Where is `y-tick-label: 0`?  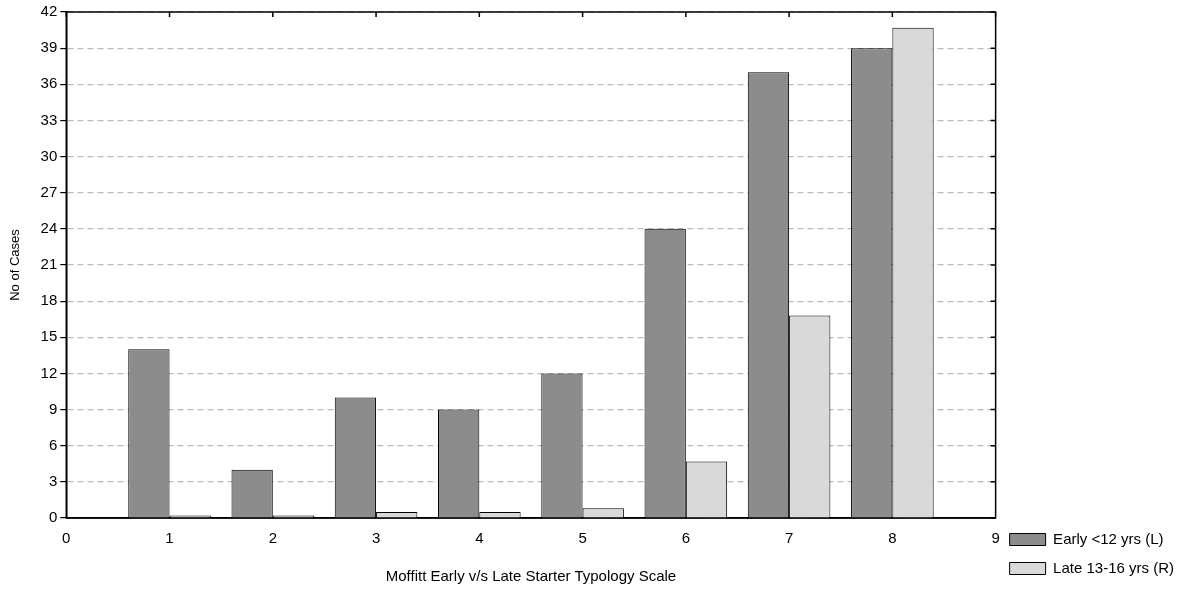
y-tick-label: 0 is located at coordinates (53, 517).